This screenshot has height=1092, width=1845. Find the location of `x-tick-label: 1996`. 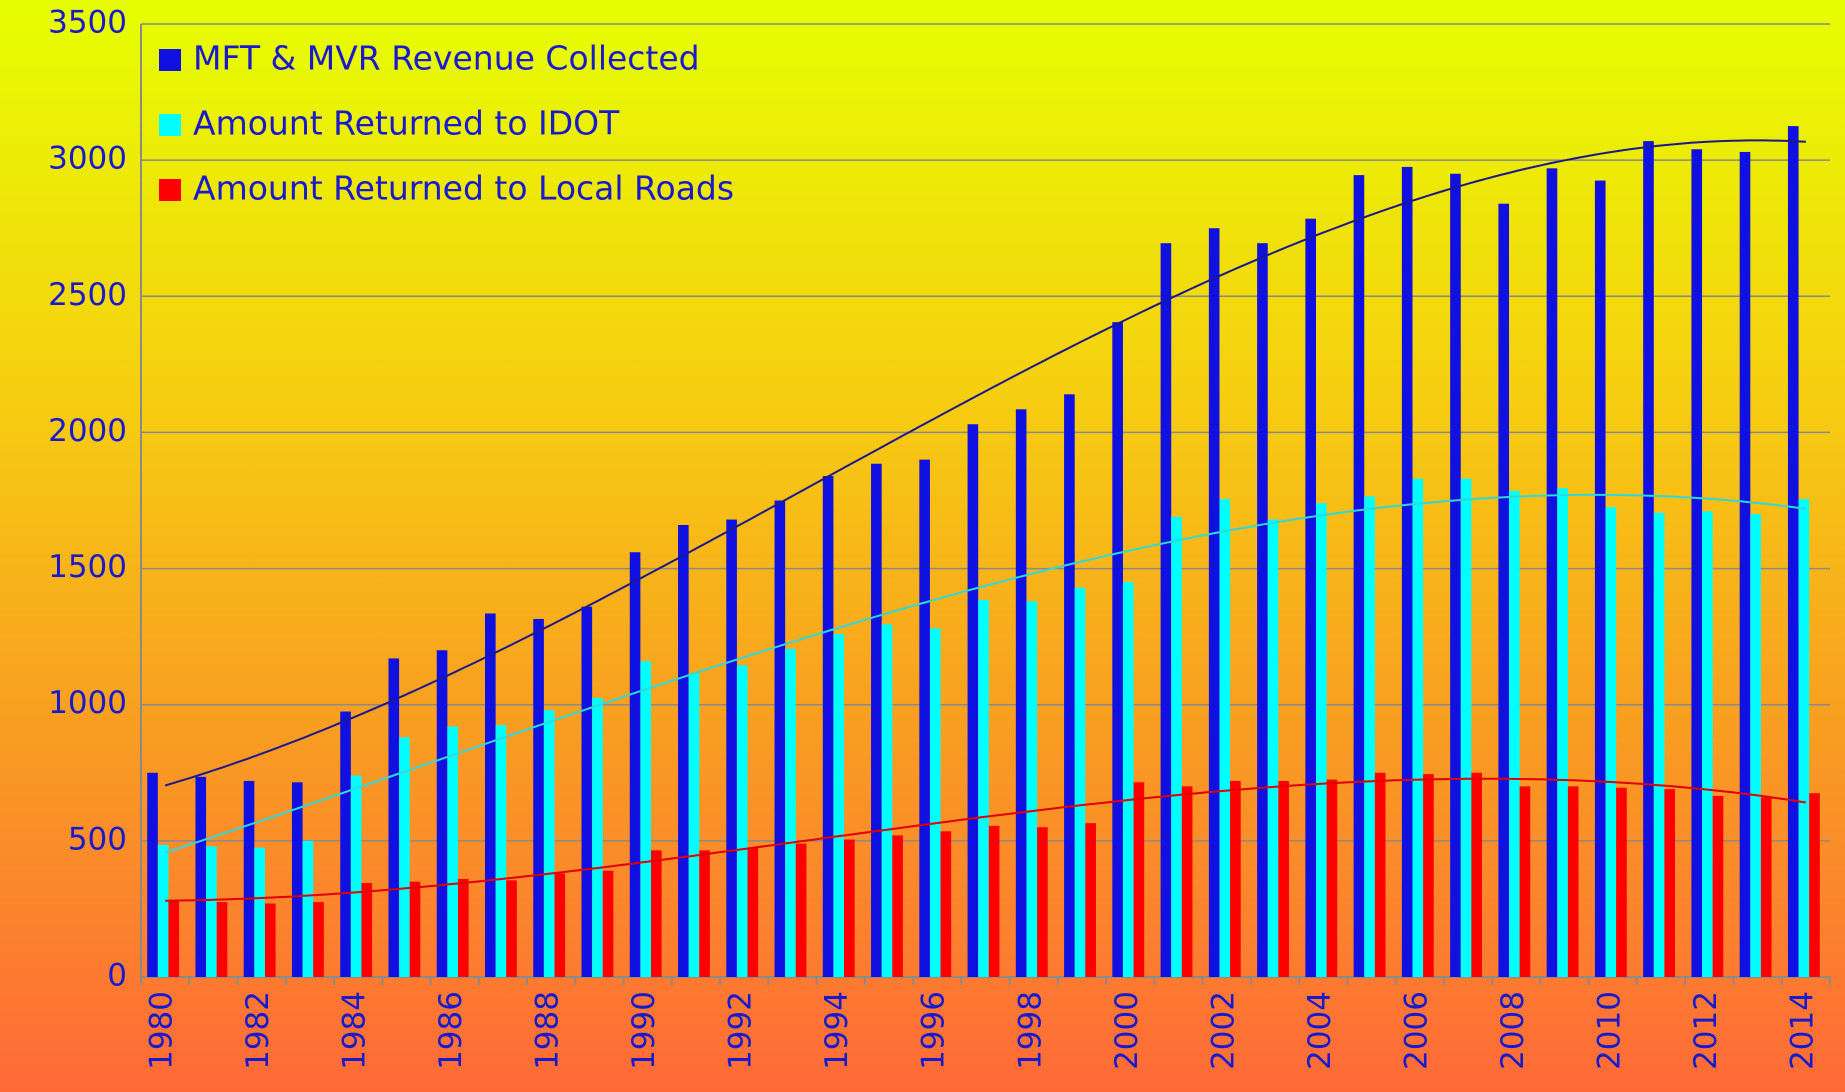

x-tick-label: 1996 is located at coordinates (934, 1030).